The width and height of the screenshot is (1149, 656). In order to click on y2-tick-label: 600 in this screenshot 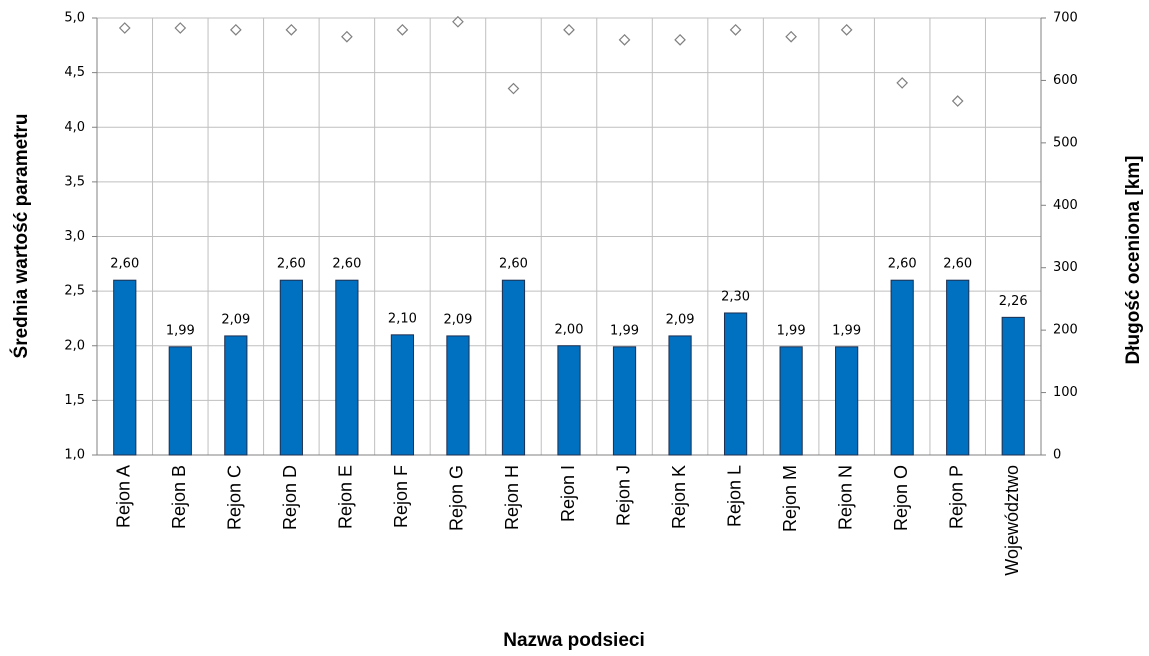, I will do `click(1065, 80)`.